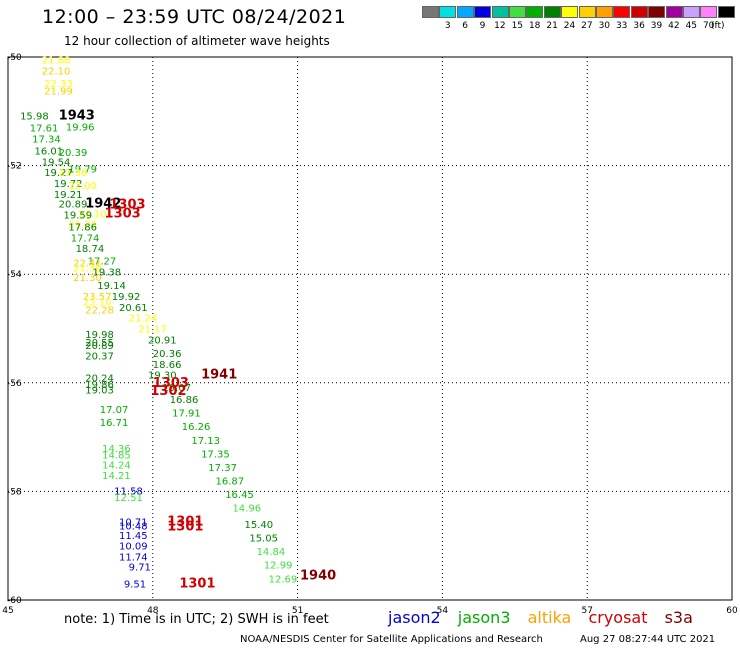 This screenshot has width=740, height=650. I want to click on wave-height-label: 23.10, so click(97, 302).